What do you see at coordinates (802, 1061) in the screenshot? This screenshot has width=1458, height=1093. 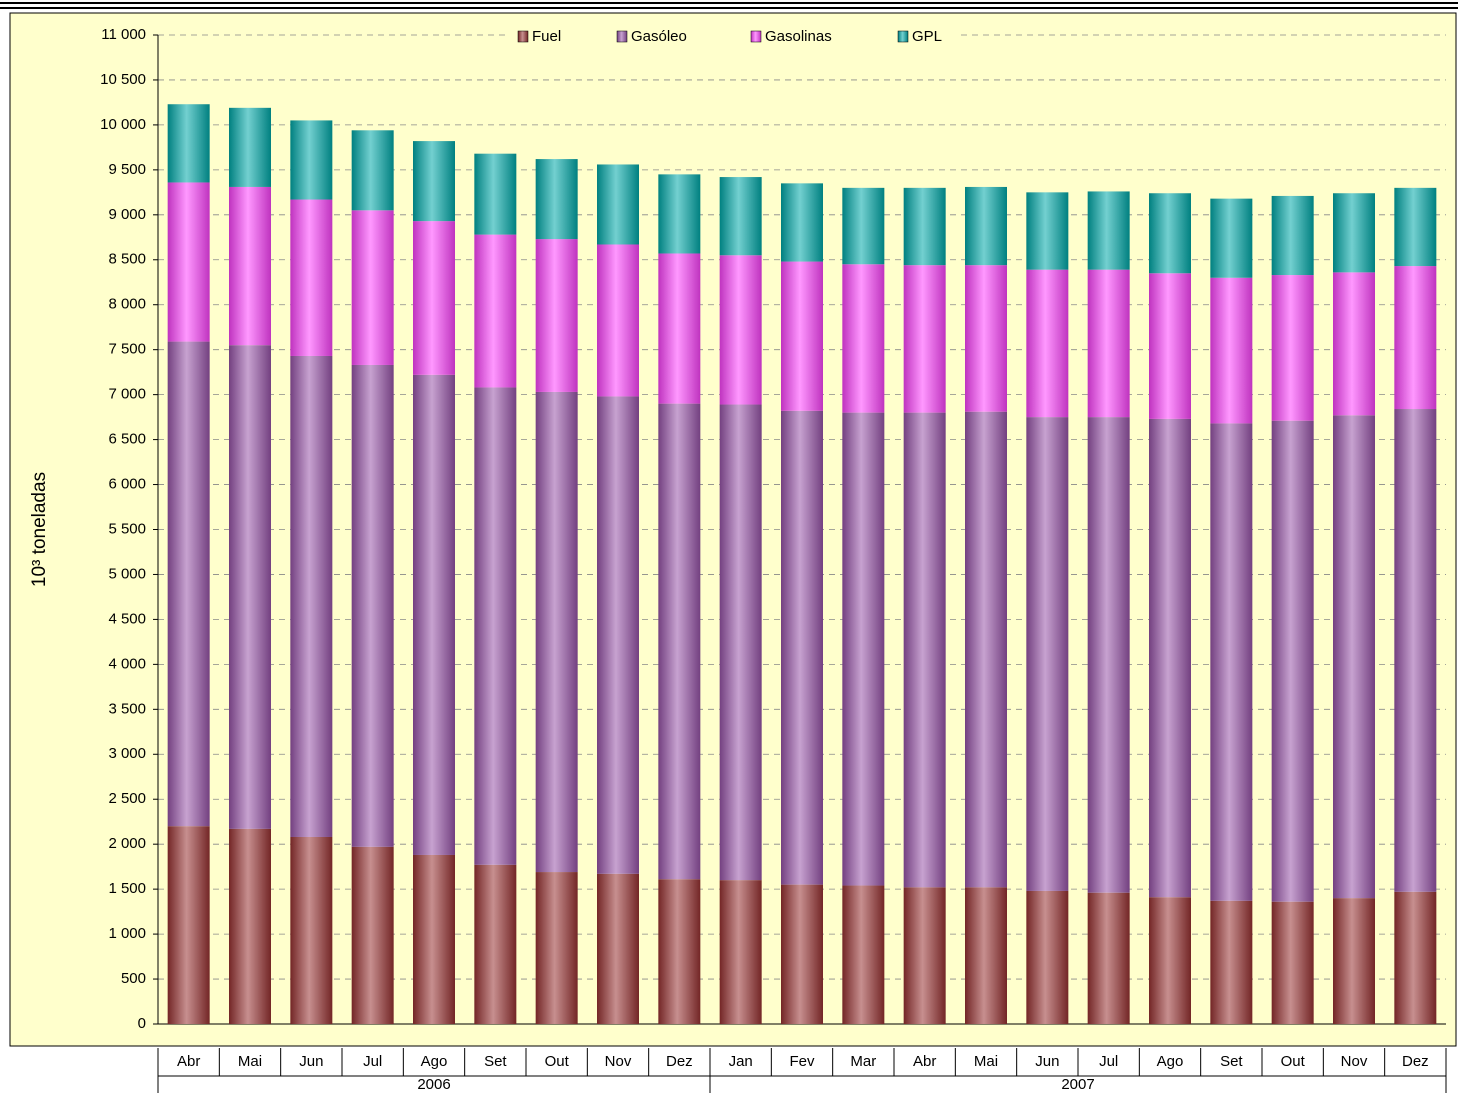 I see `x-tick-label: Fev` at bounding box center [802, 1061].